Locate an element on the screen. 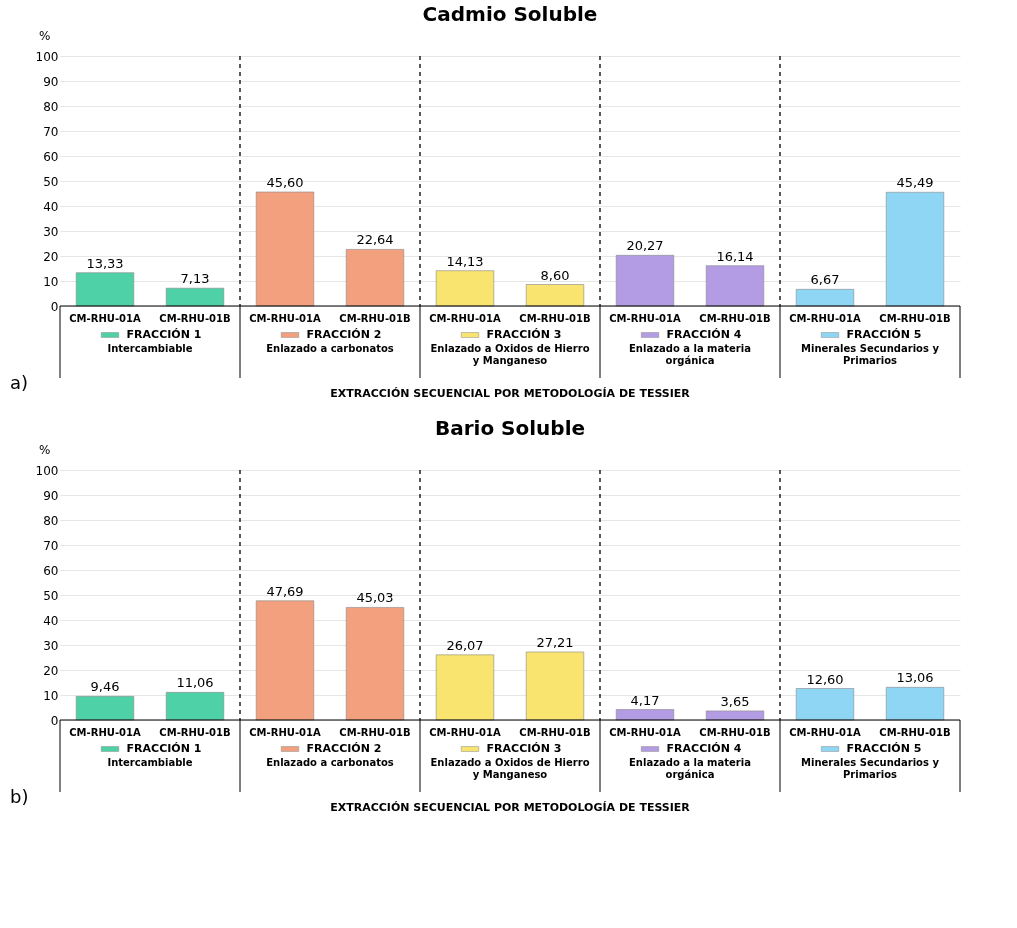  data-label: 4,17 is located at coordinates (645, 700).